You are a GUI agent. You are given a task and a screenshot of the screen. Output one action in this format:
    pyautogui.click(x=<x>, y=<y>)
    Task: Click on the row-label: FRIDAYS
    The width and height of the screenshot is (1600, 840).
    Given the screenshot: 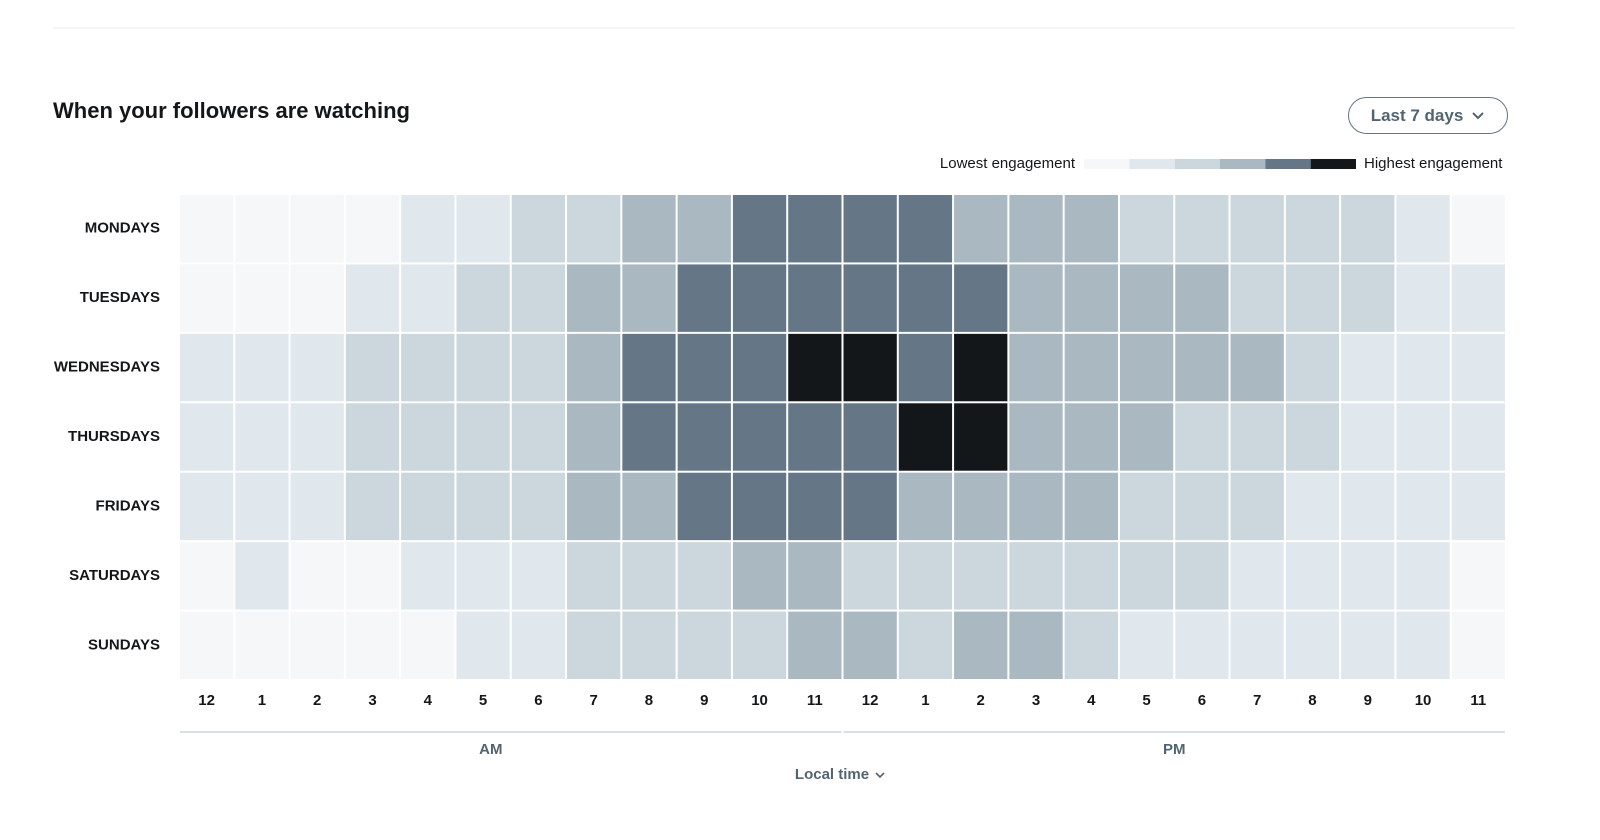 What is the action you would take?
    pyautogui.click(x=128, y=505)
    